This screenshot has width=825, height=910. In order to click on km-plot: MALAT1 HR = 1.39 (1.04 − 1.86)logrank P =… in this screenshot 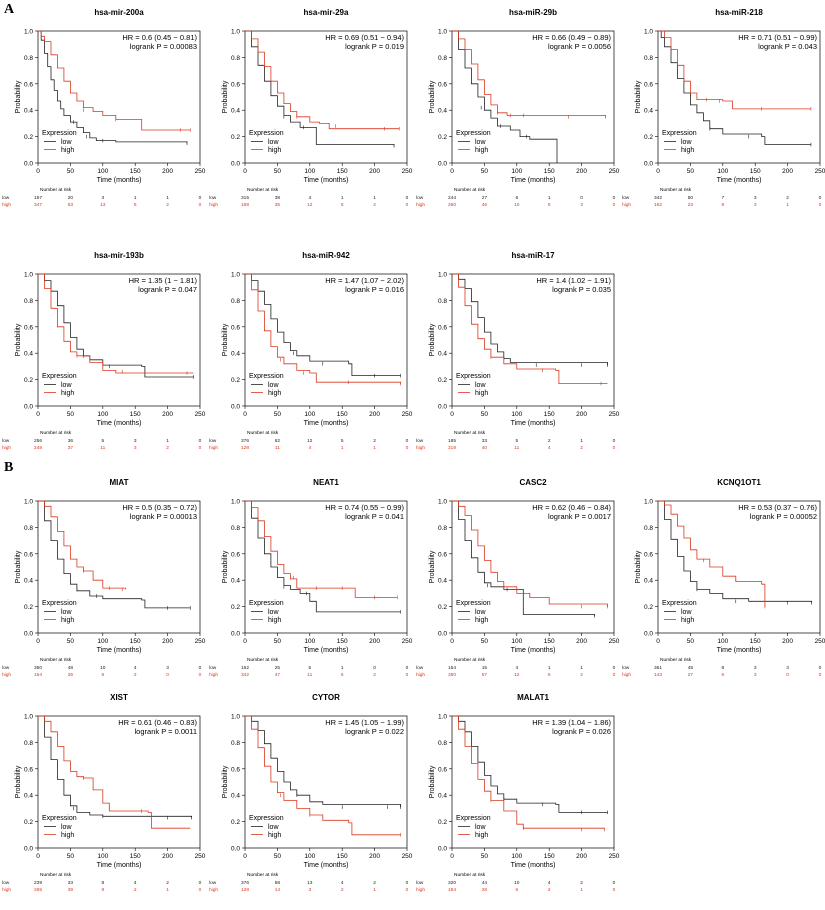, I will do `click(518, 793)`.